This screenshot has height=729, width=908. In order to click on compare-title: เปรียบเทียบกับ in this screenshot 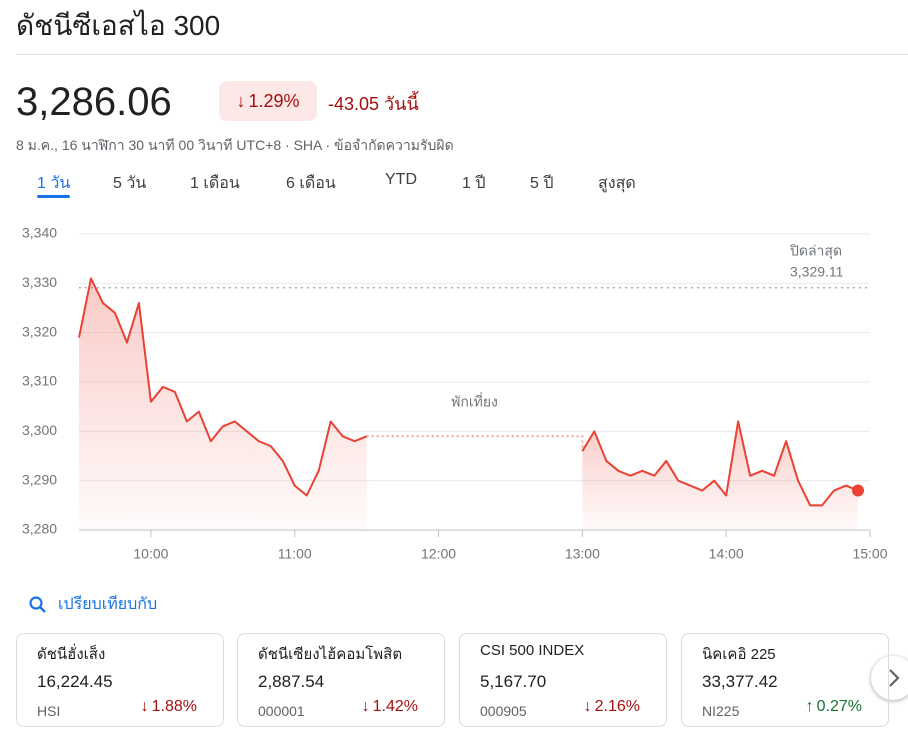, I will do `click(108, 604)`.